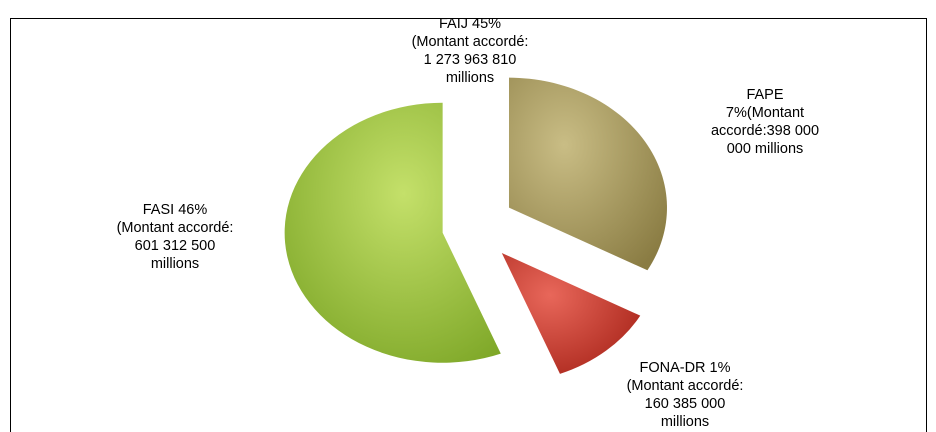 Image resolution: width=936 pixels, height=432 pixels. What do you see at coordinates (470, 60) in the screenshot?
I see `data-label: 1 273 963 810` at bounding box center [470, 60].